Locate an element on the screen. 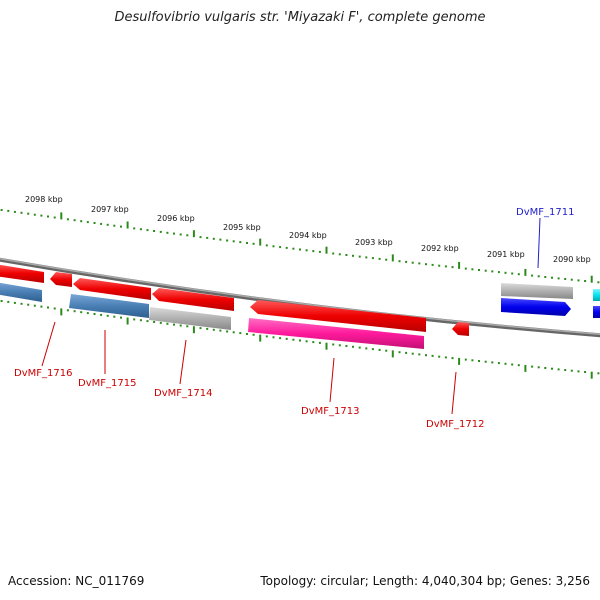 The width and height of the screenshot is (600, 600). scale-label: 2092 kbp is located at coordinates (440, 248).